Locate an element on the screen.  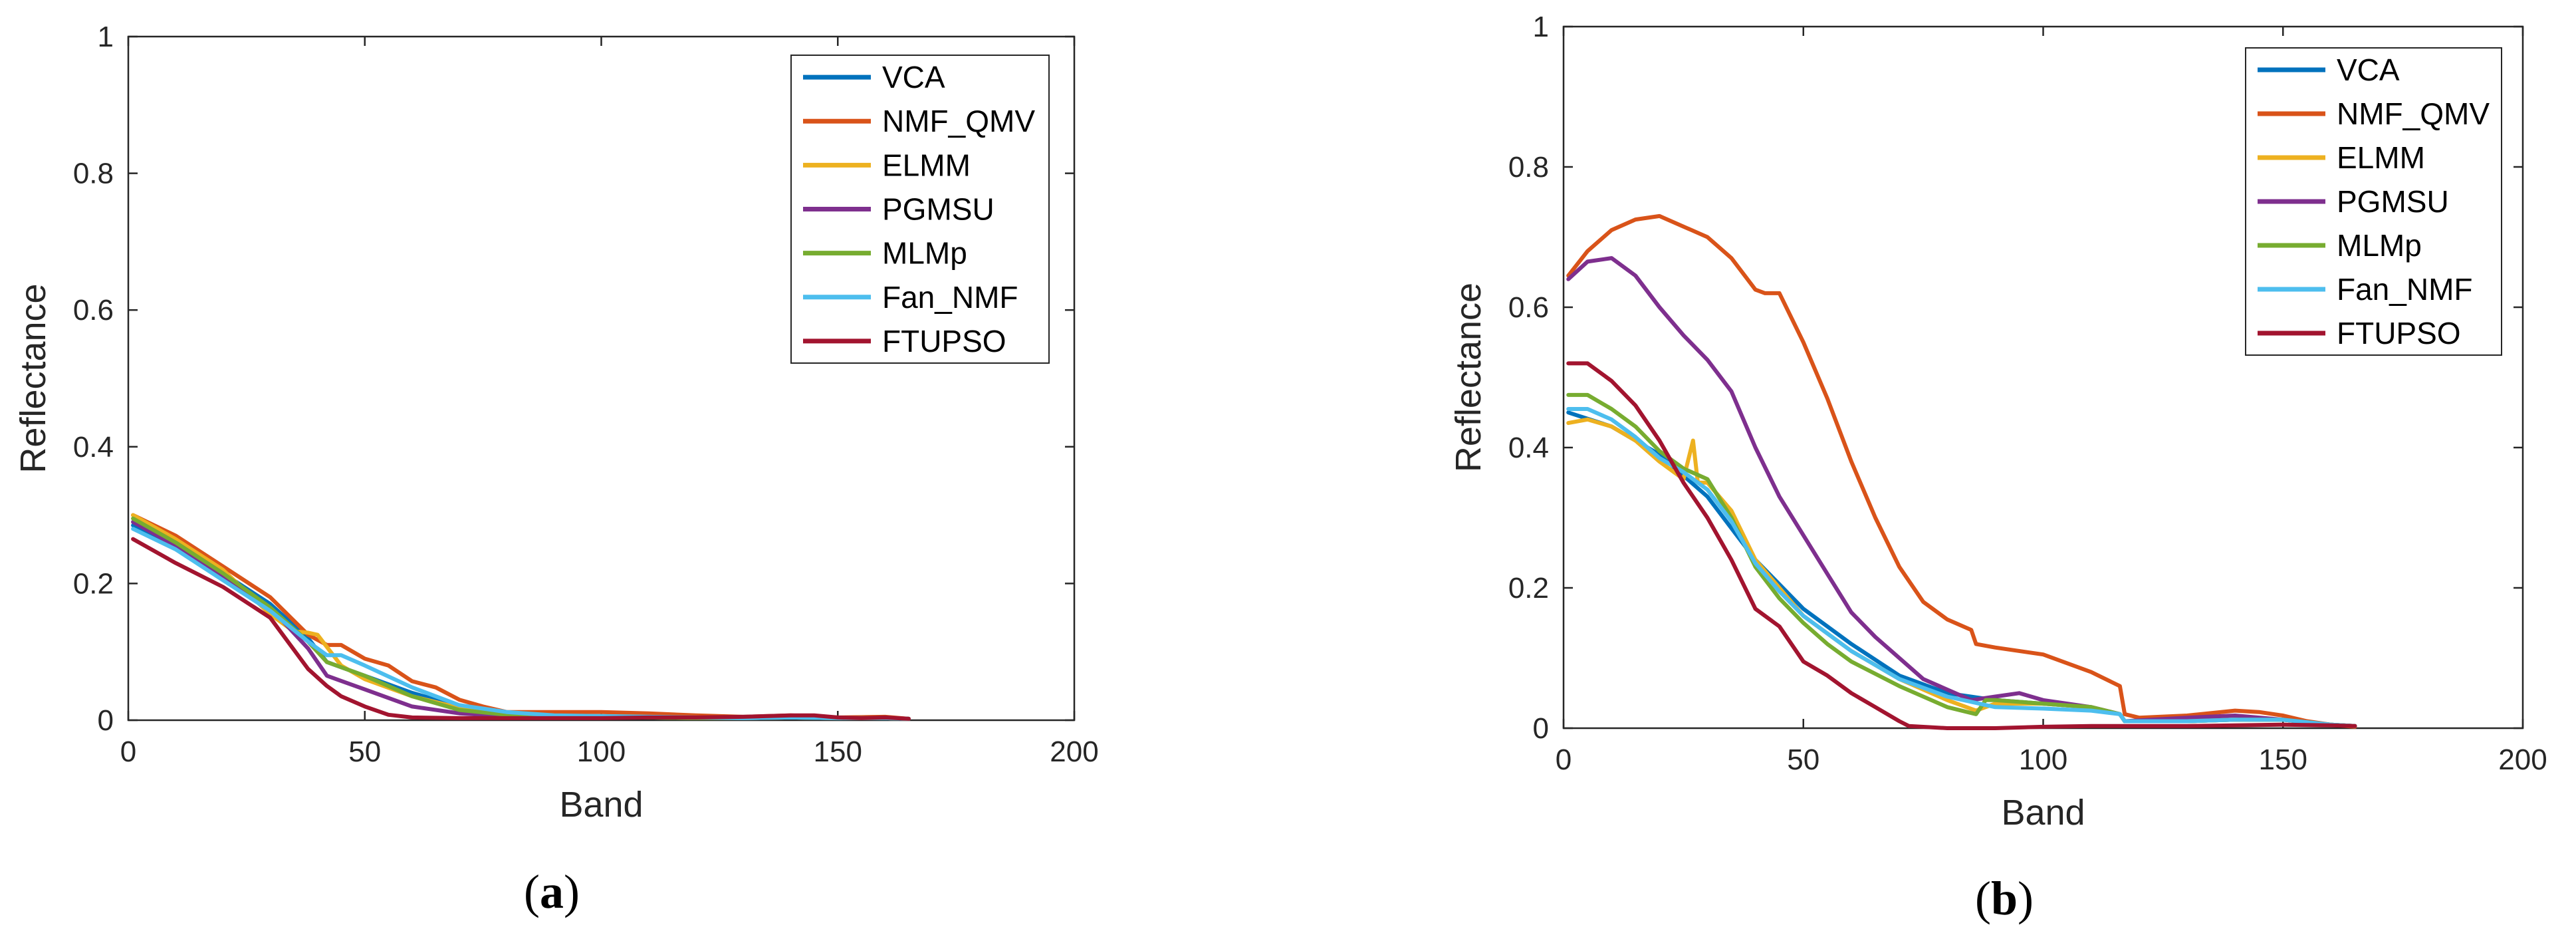
series-line-fan-nmf is located at coordinates (1961, 567).